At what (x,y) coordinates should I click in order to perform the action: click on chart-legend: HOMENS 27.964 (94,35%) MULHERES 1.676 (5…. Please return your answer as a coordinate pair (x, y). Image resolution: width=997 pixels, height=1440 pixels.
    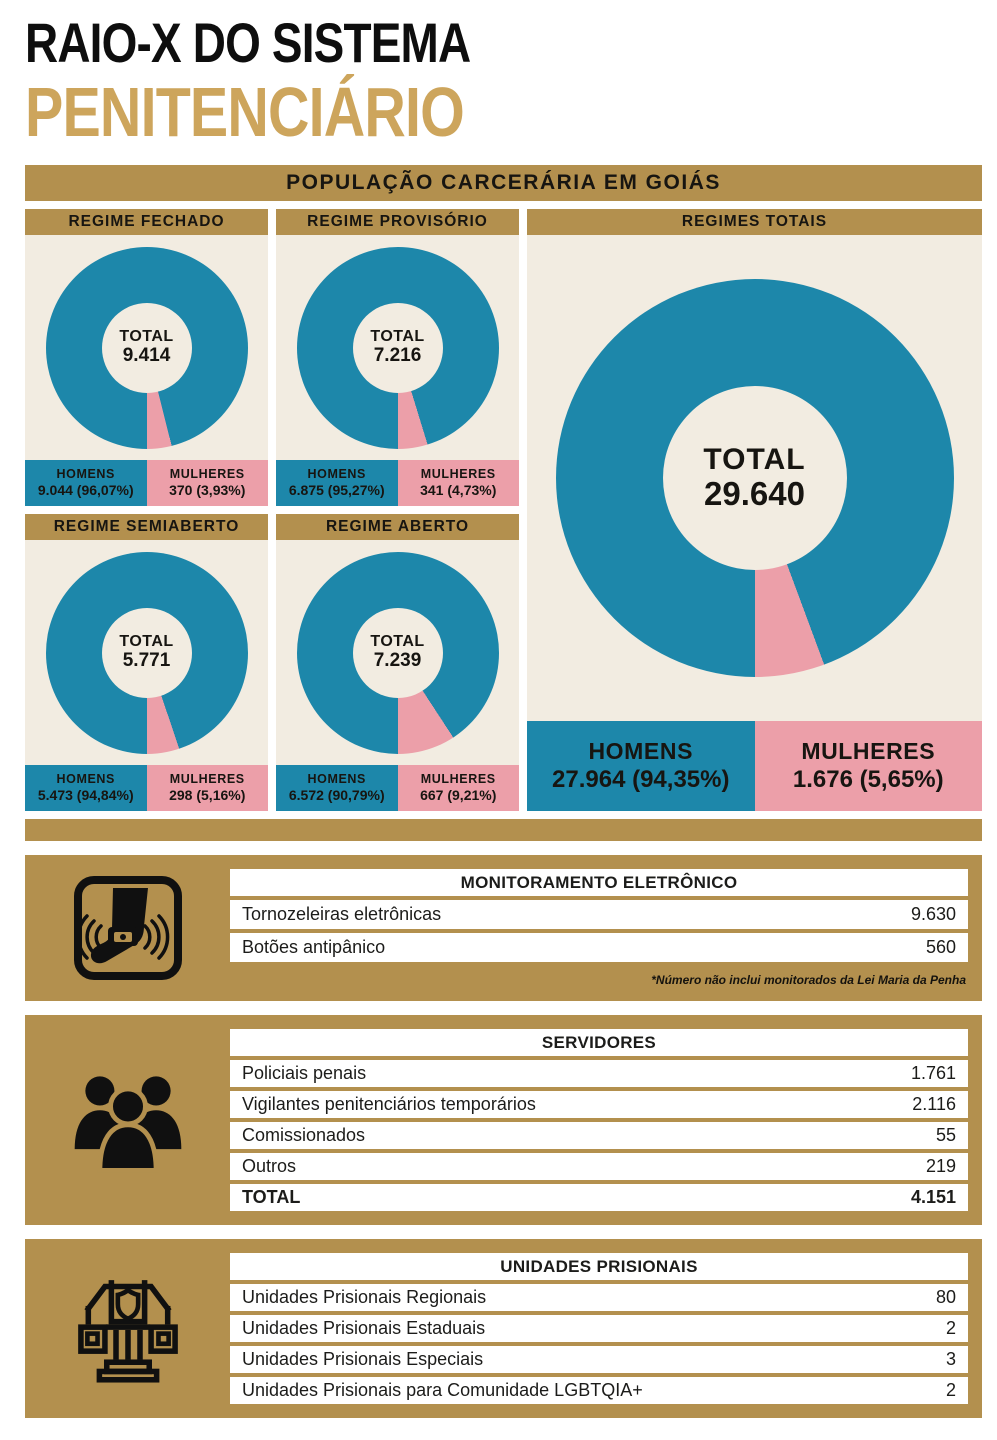
    Looking at the image, I should click on (754, 766).